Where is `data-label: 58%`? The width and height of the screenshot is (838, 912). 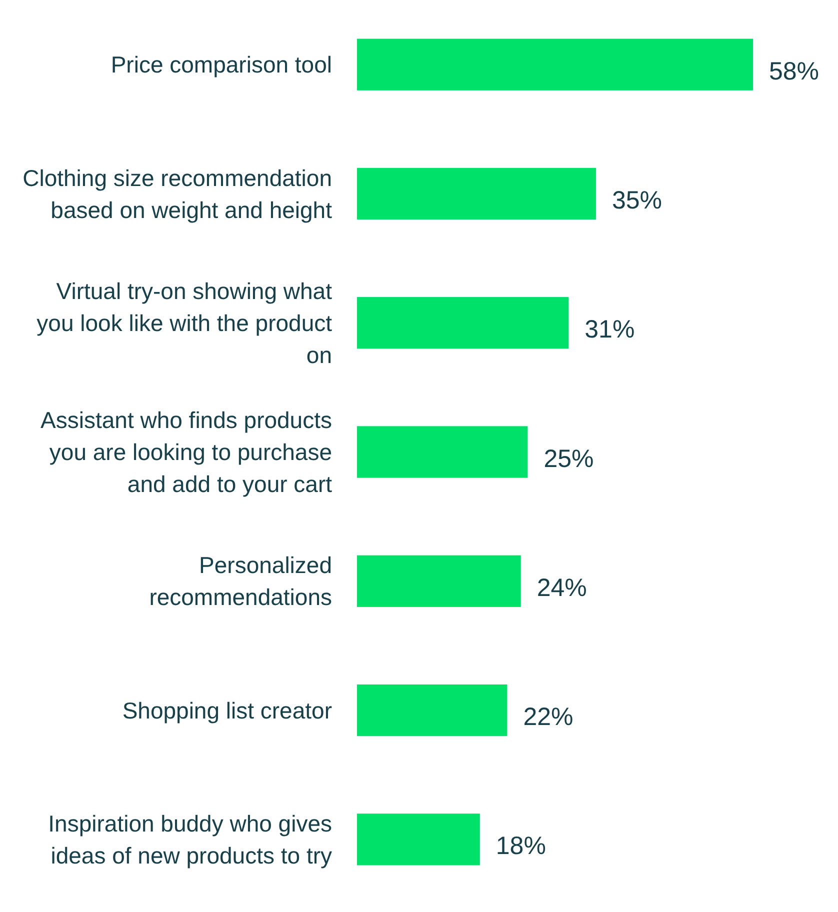 data-label: 58% is located at coordinates (794, 71).